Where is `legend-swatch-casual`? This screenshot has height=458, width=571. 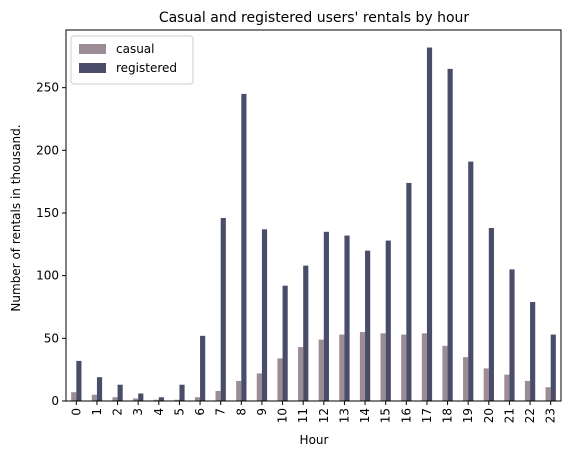
legend-swatch-casual is located at coordinates (92, 49).